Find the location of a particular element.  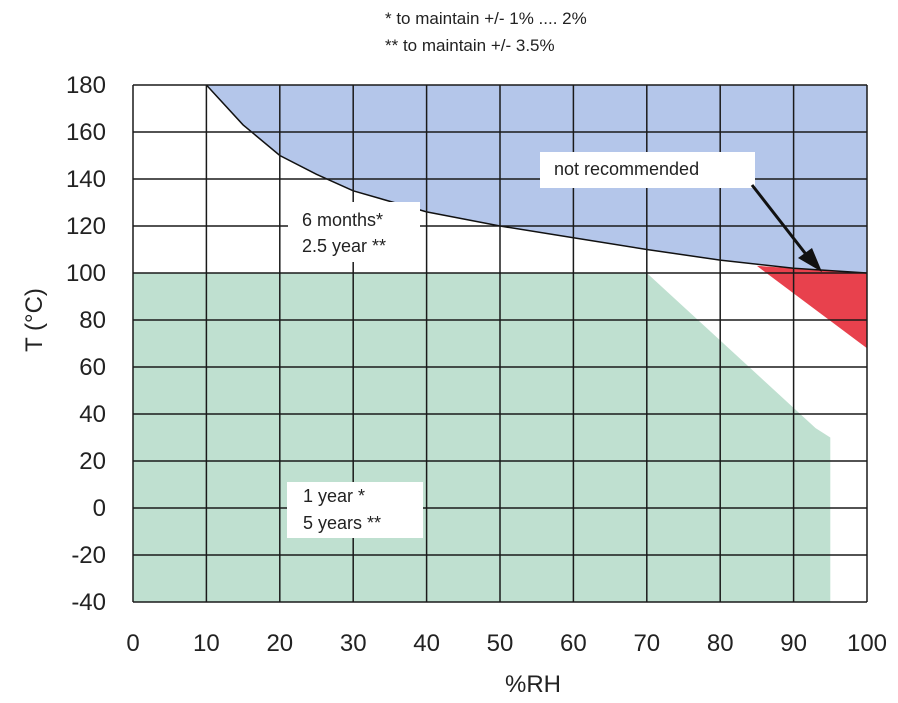

x-tick-label: 20 is located at coordinates (279, 643).